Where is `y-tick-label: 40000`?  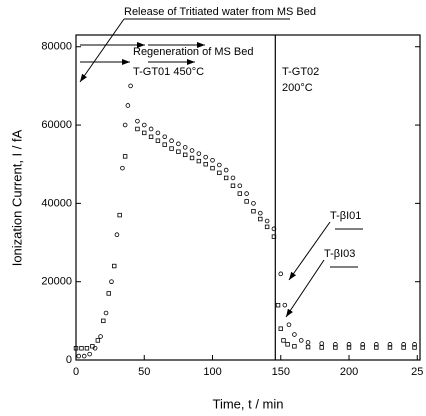
y-tick-label: 40000 is located at coordinates (56, 203).